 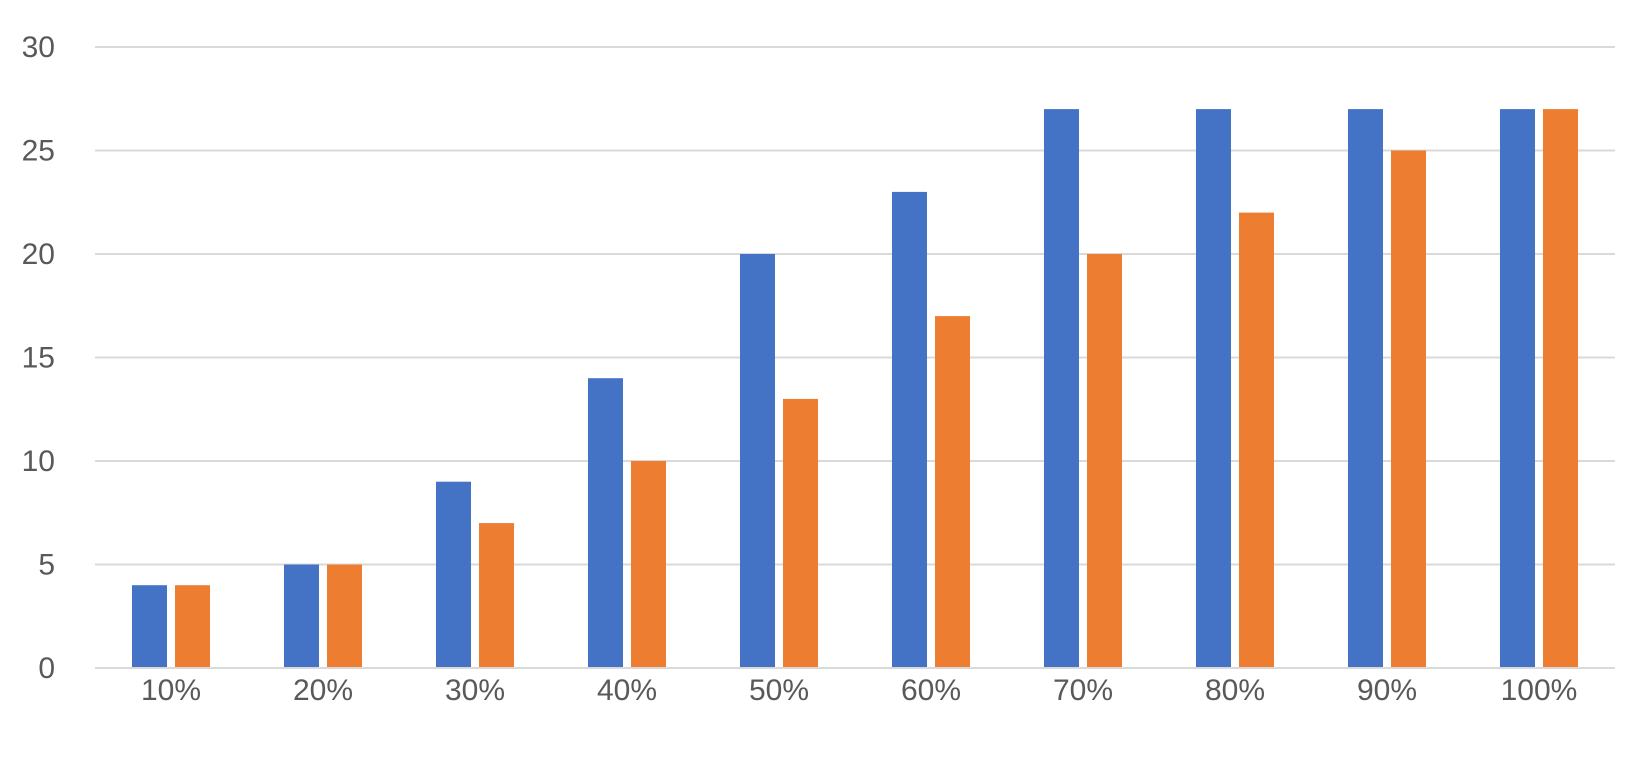 What do you see at coordinates (1560, 389) in the screenshot?
I see `bar-series-2-100pct` at bounding box center [1560, 389].